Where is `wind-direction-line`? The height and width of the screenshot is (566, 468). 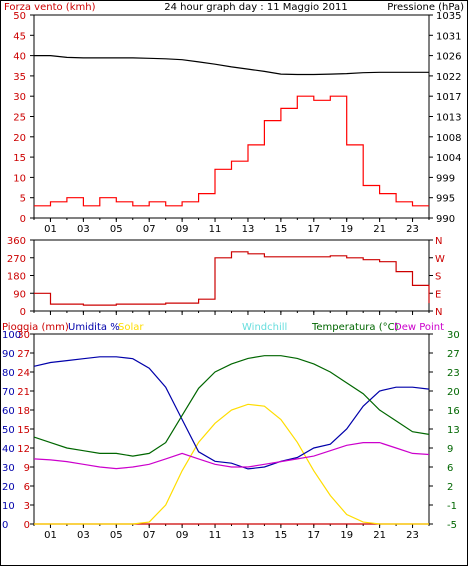
wind-direction-line is located at coordinates (232, 278).